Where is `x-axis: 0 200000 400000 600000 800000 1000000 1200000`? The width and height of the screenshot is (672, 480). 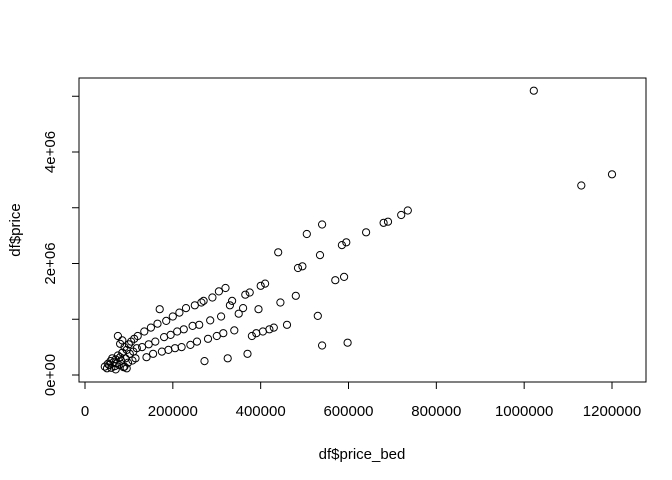
x-axis: 0 200000 400000 600000 800000 1000000 1200000 is located at coordinates (361, 400).